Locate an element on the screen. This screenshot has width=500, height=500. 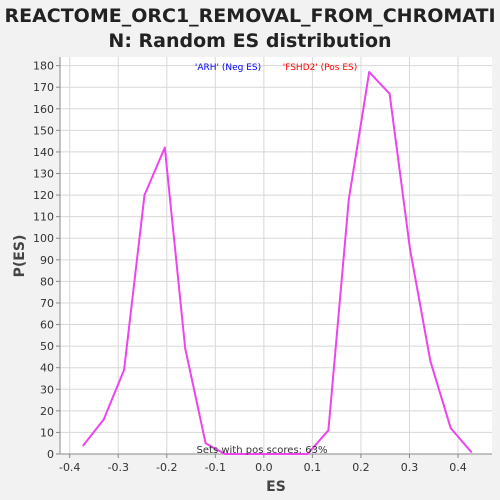
x-tick-label: 0.1 is located at coordinates (313, 467).